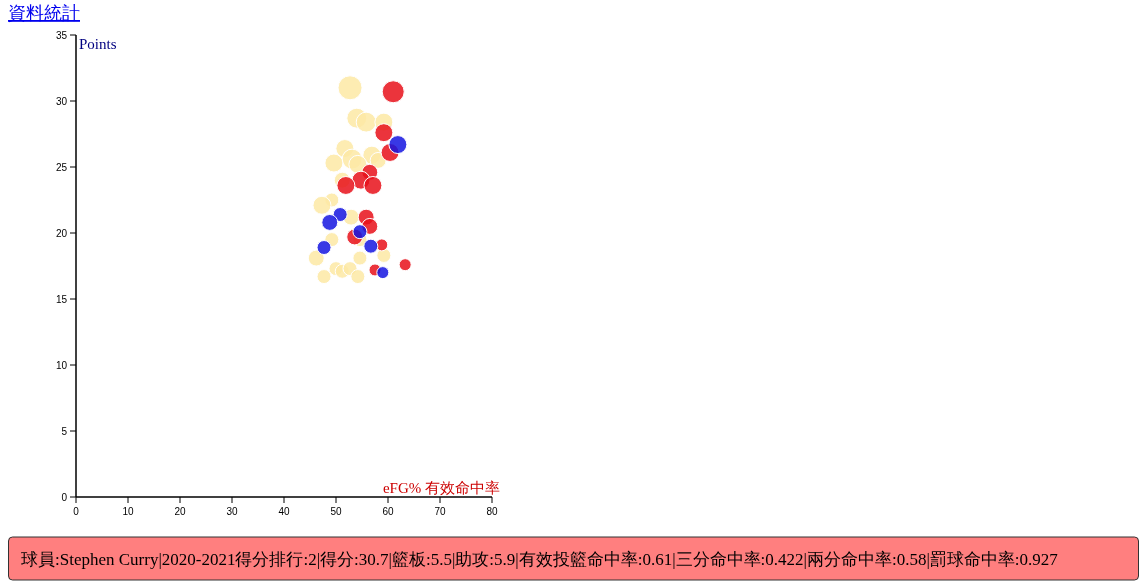 This screenshot has height=584, width=1139. Describe the element at coordinates (61, 35) in the screenshot. I see `y-tick-label: 35` at that location.